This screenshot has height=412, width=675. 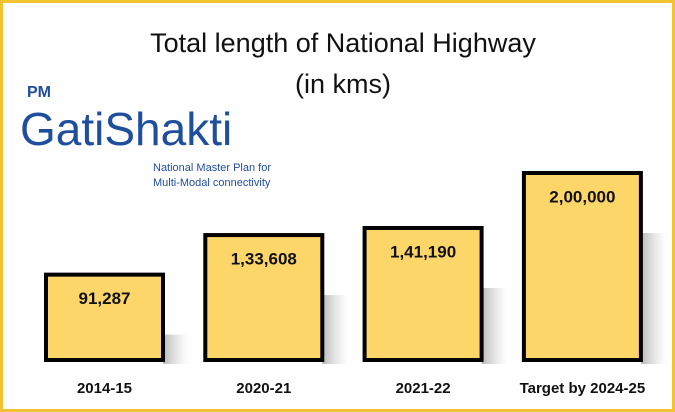 What do you see at coordinates (104, 388) in the screenshot?
I see `x-tick-label: 2014-15` at bounding box center [104, 388].